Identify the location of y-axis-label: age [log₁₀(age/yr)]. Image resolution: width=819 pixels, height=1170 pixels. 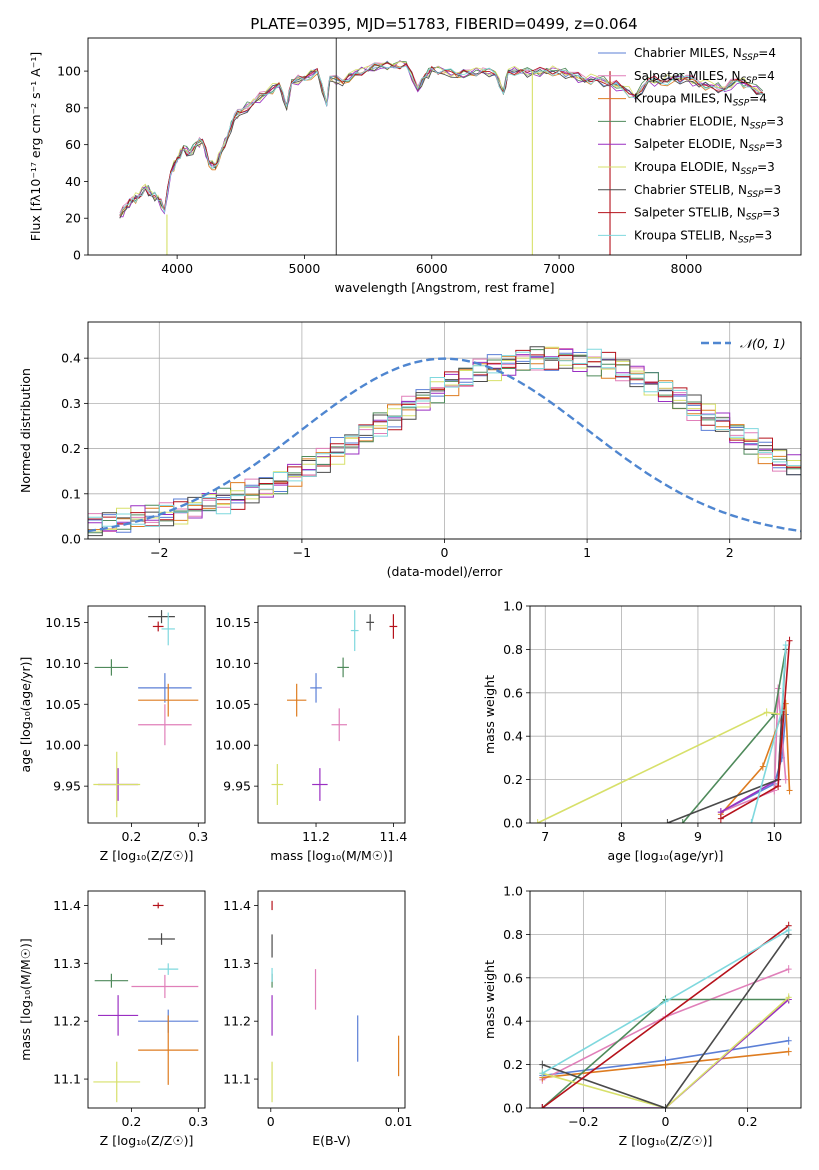
(25, 715).